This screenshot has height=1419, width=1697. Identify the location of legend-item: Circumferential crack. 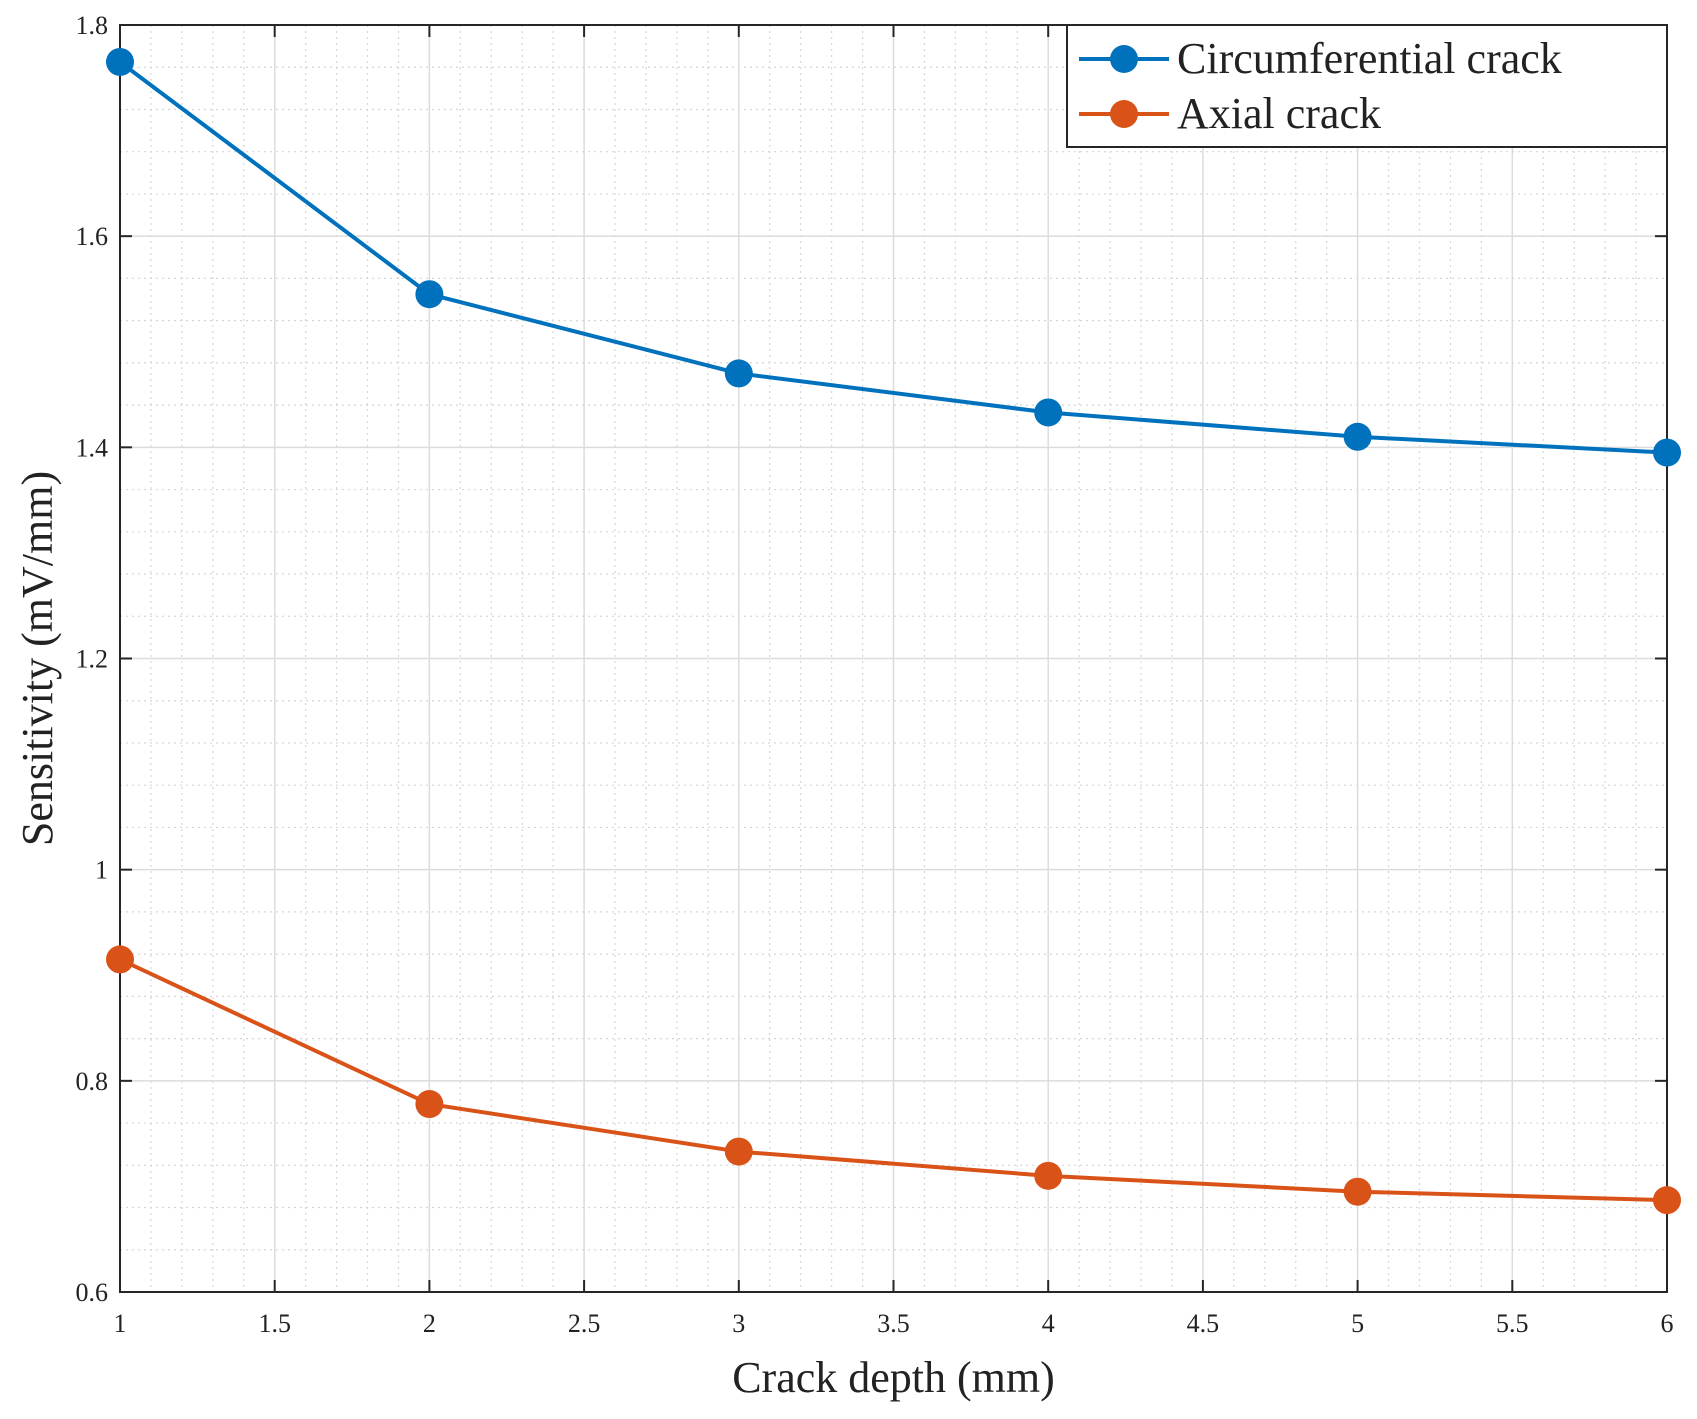
(1320, 58).